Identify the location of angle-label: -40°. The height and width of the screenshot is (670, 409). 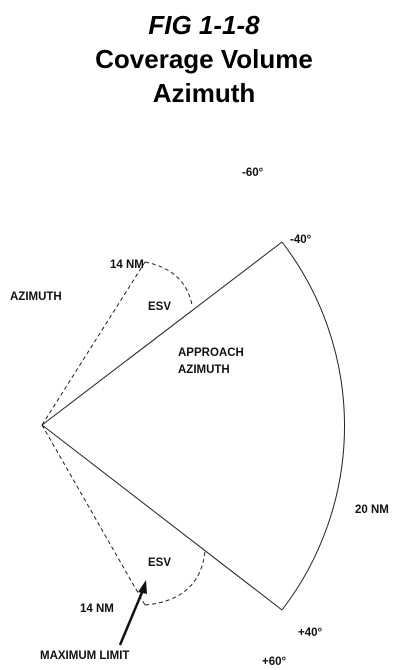
(301, 240).